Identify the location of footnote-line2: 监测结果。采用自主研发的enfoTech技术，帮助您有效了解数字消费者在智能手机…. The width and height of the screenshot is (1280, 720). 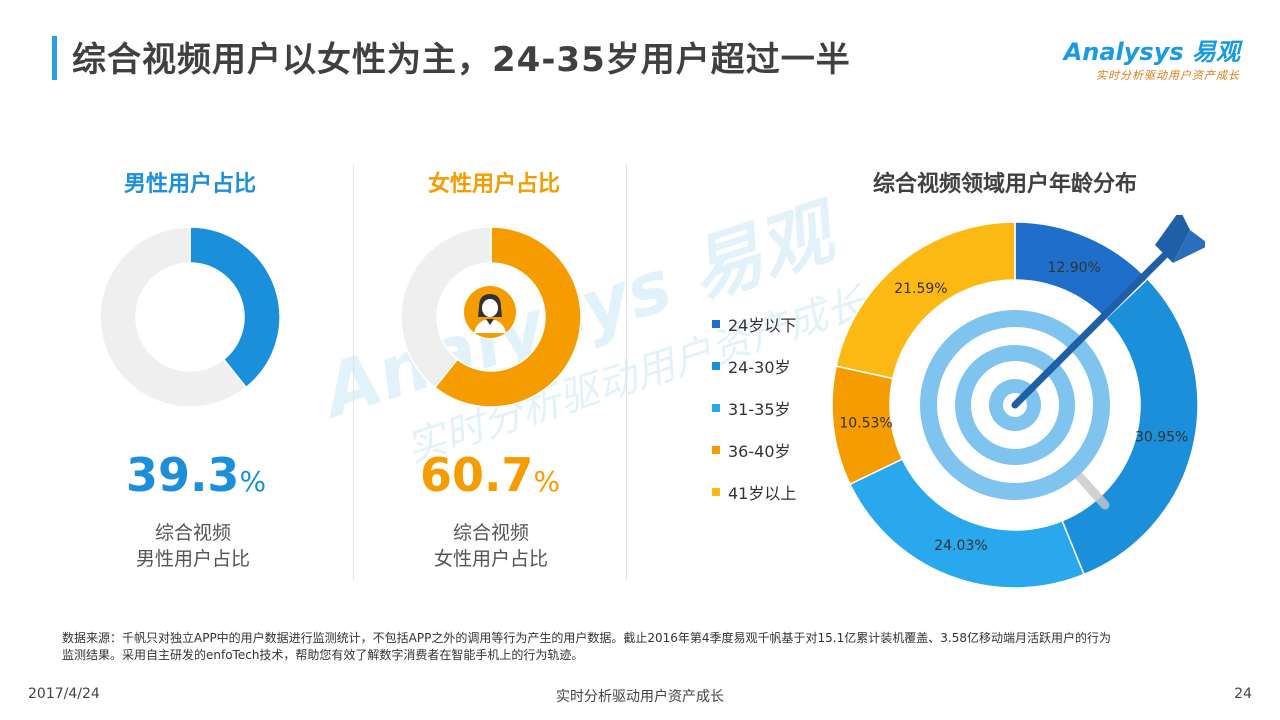
(323, 655).